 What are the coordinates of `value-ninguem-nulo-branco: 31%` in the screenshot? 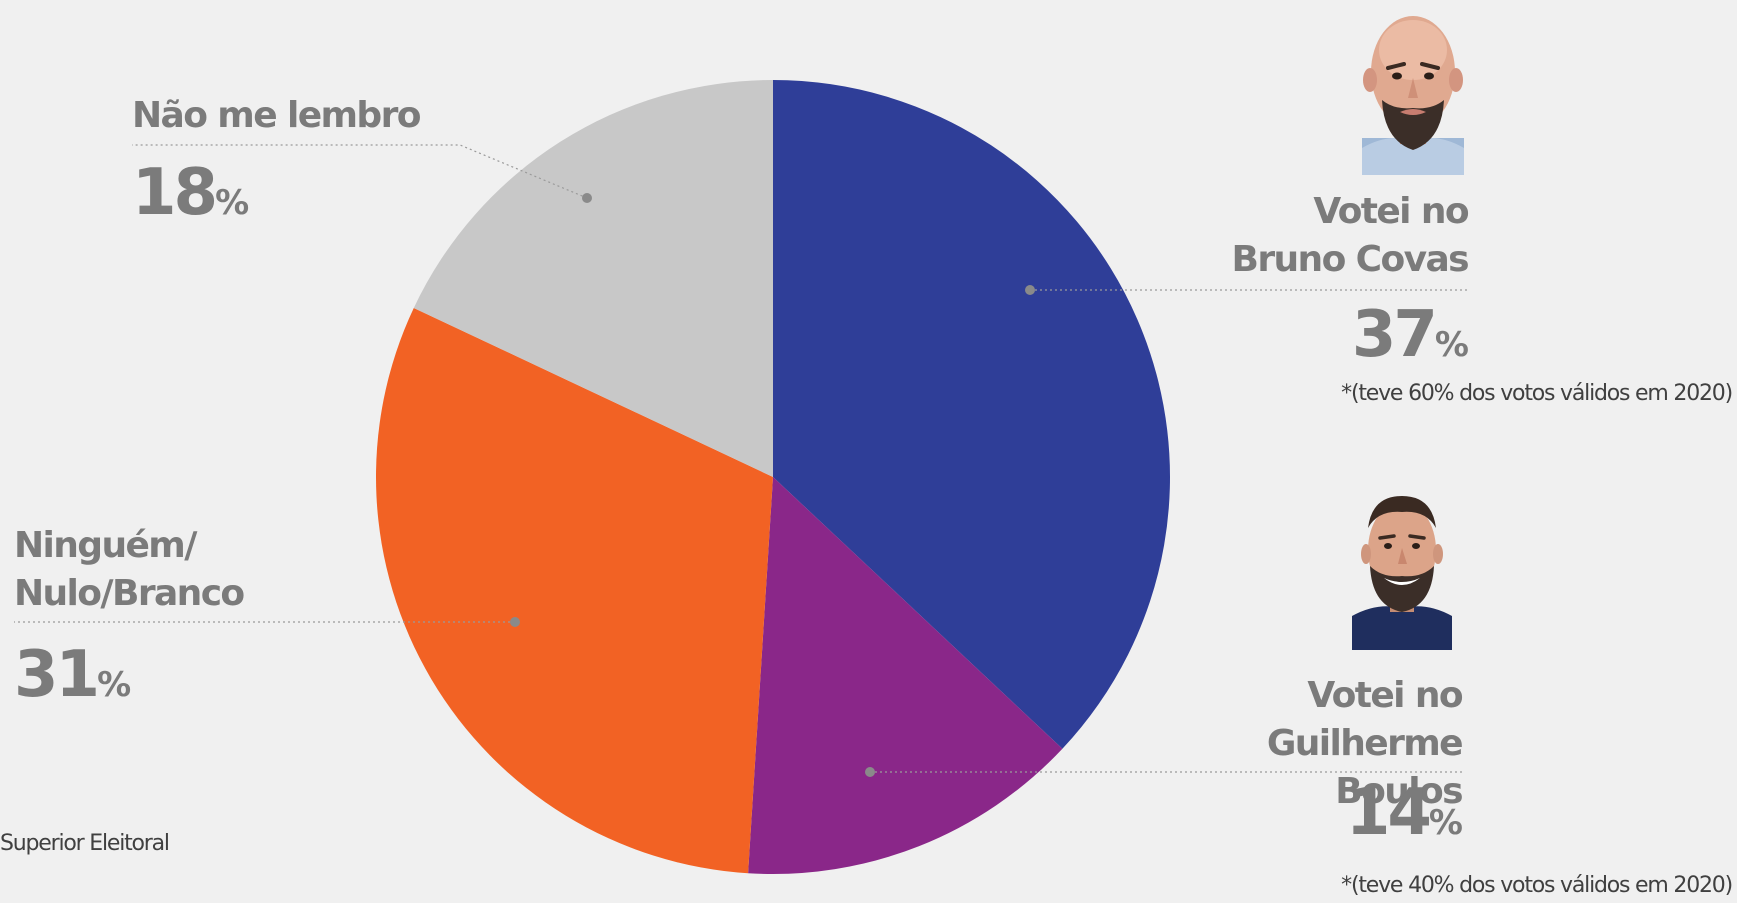 It's located at (72, 679).